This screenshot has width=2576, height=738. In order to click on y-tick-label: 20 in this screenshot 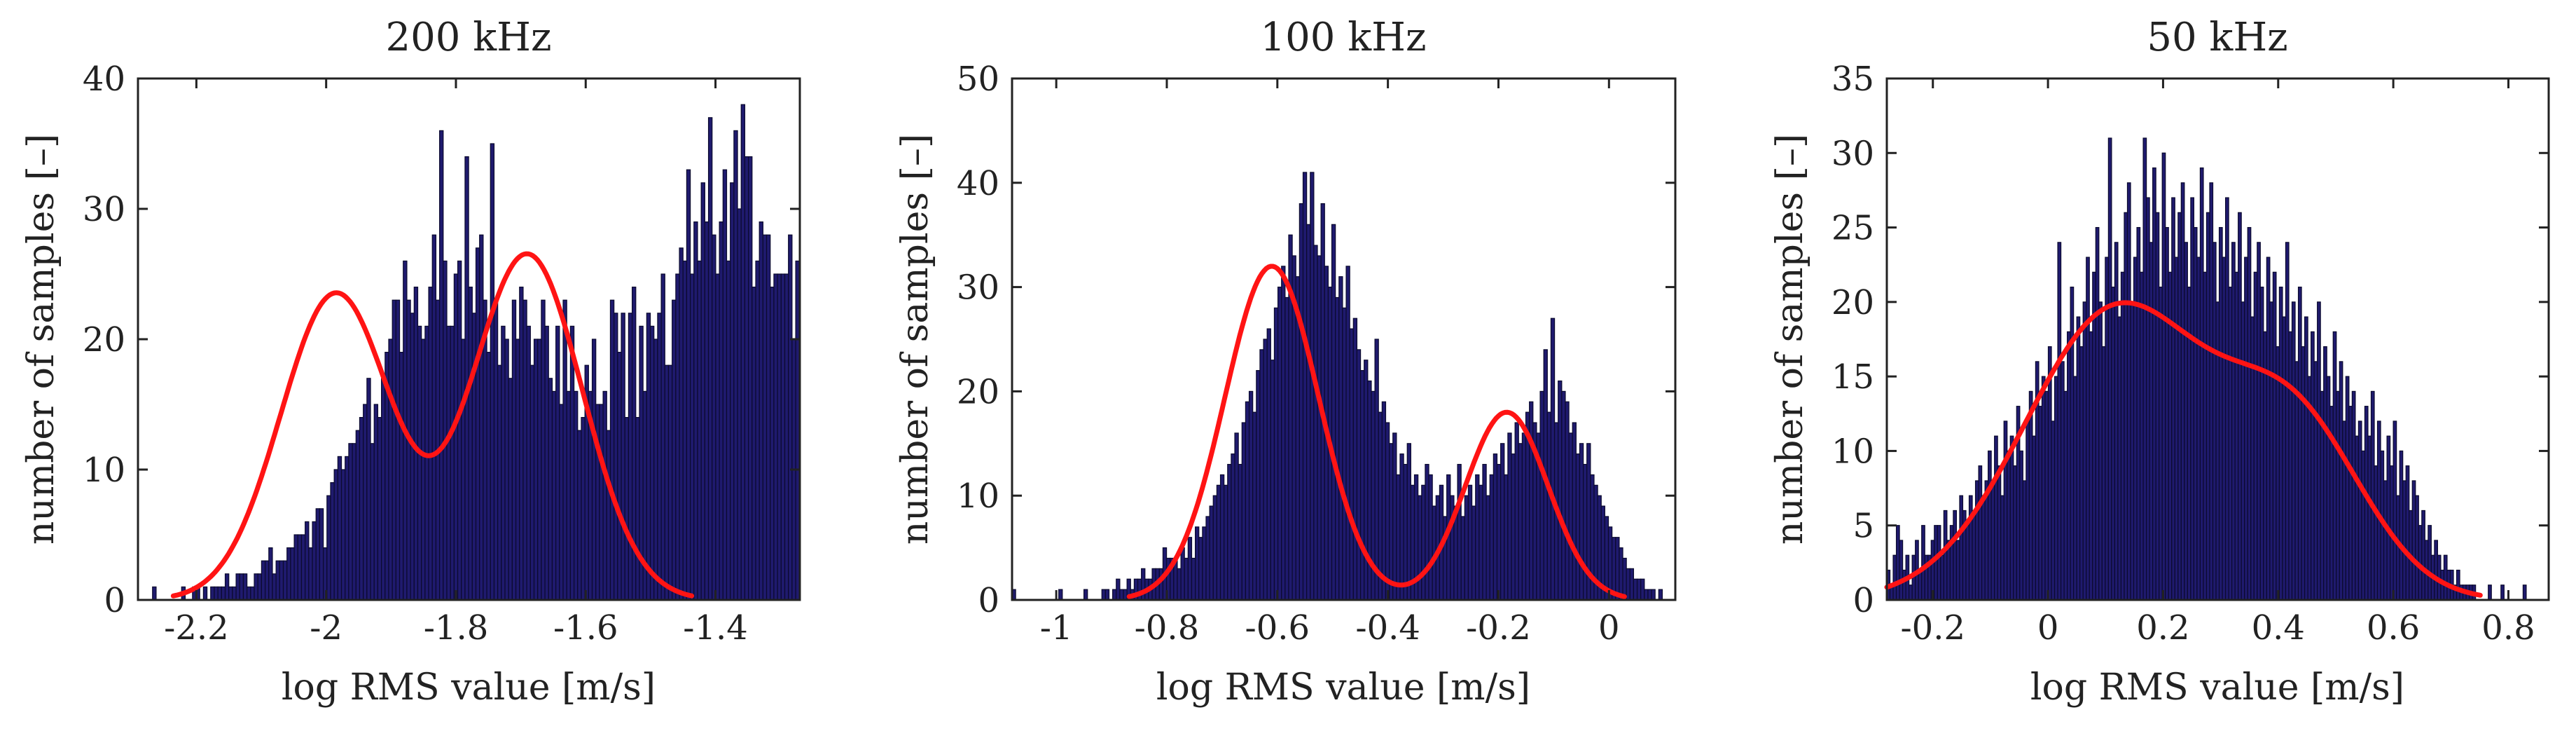, I will do `click(104, 340)`.